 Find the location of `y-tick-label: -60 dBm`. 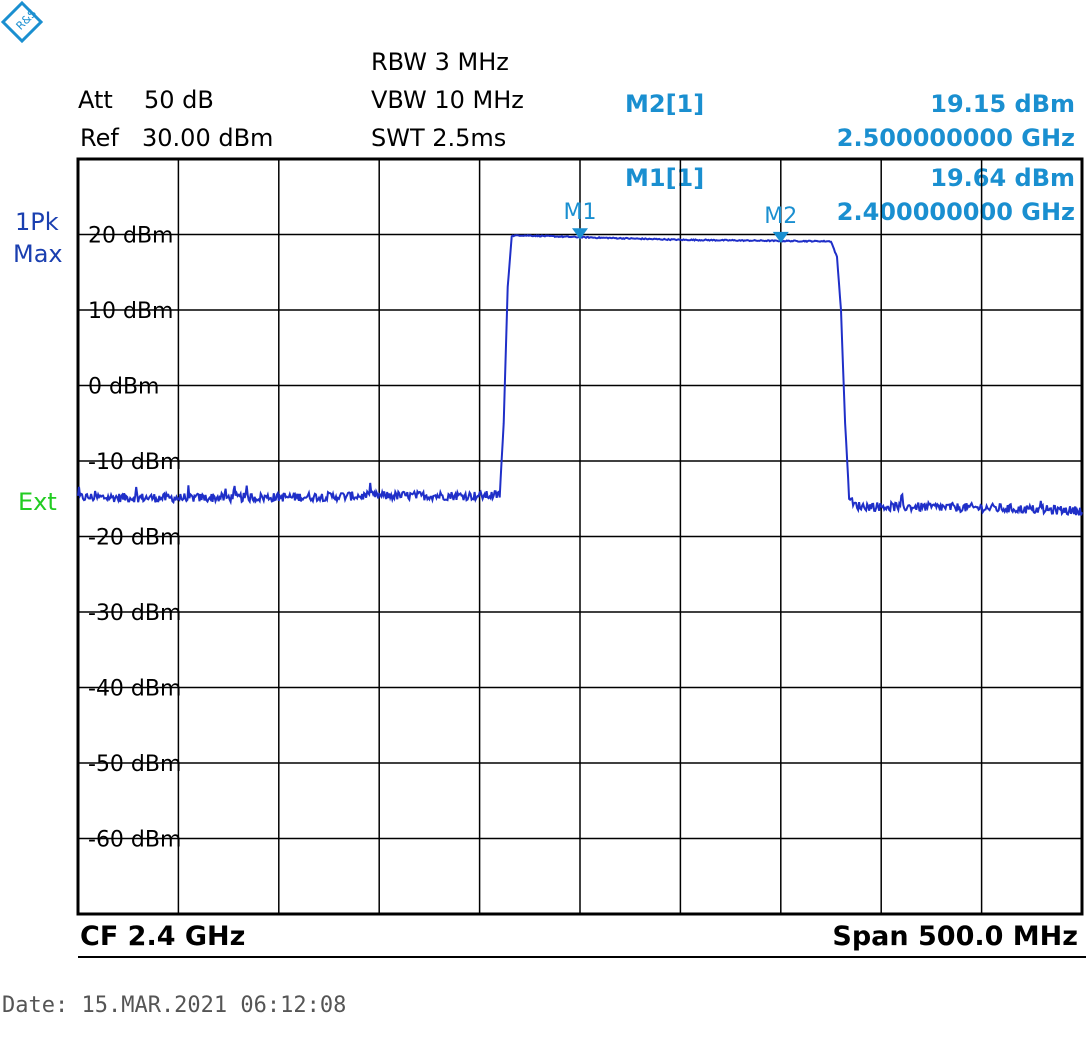

y-tick-label: -60 dBm is located at coordinates (134, 840).